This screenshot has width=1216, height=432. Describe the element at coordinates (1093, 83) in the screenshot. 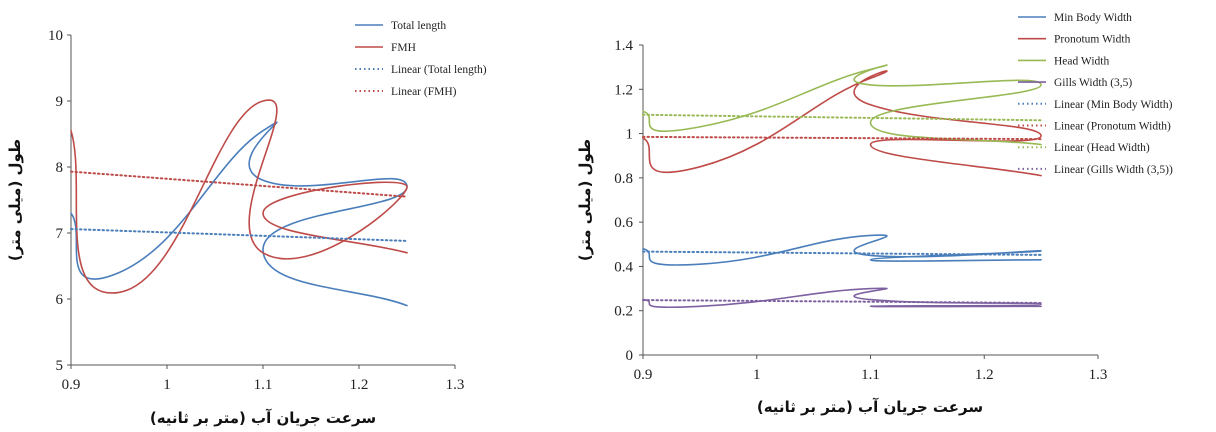

I see `legend-label: Gills Width (3,5)` at that location.